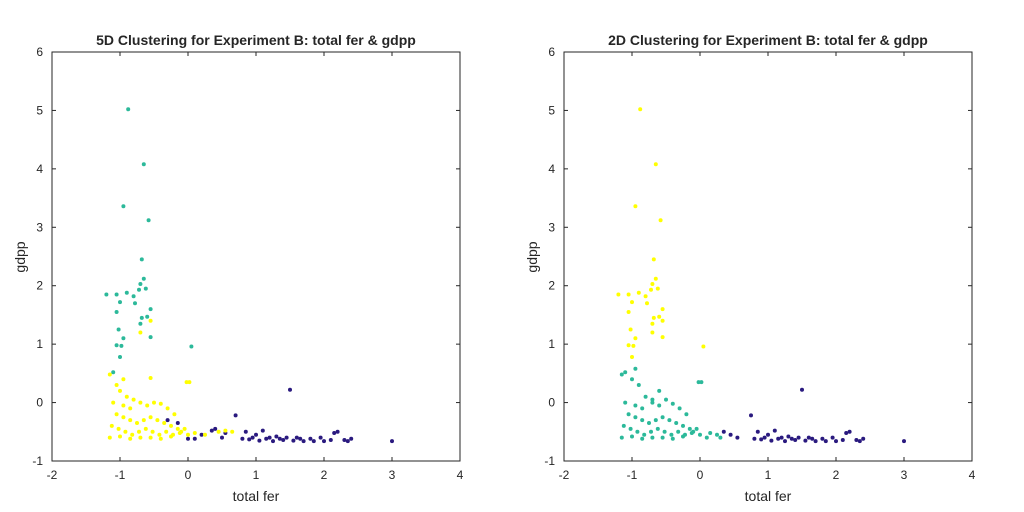 The image size is (1024, 512). What do you see at coordinates (39, 286) in the screenshot?
I see `y-tick-label: 2` at bounding box center [39, 286].